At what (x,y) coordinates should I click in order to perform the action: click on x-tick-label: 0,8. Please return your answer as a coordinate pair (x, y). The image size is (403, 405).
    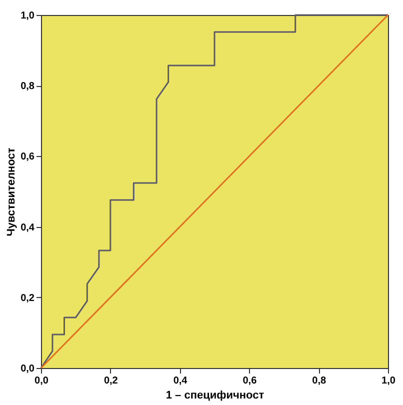
    Looking at the image, I should click on (319, 381).